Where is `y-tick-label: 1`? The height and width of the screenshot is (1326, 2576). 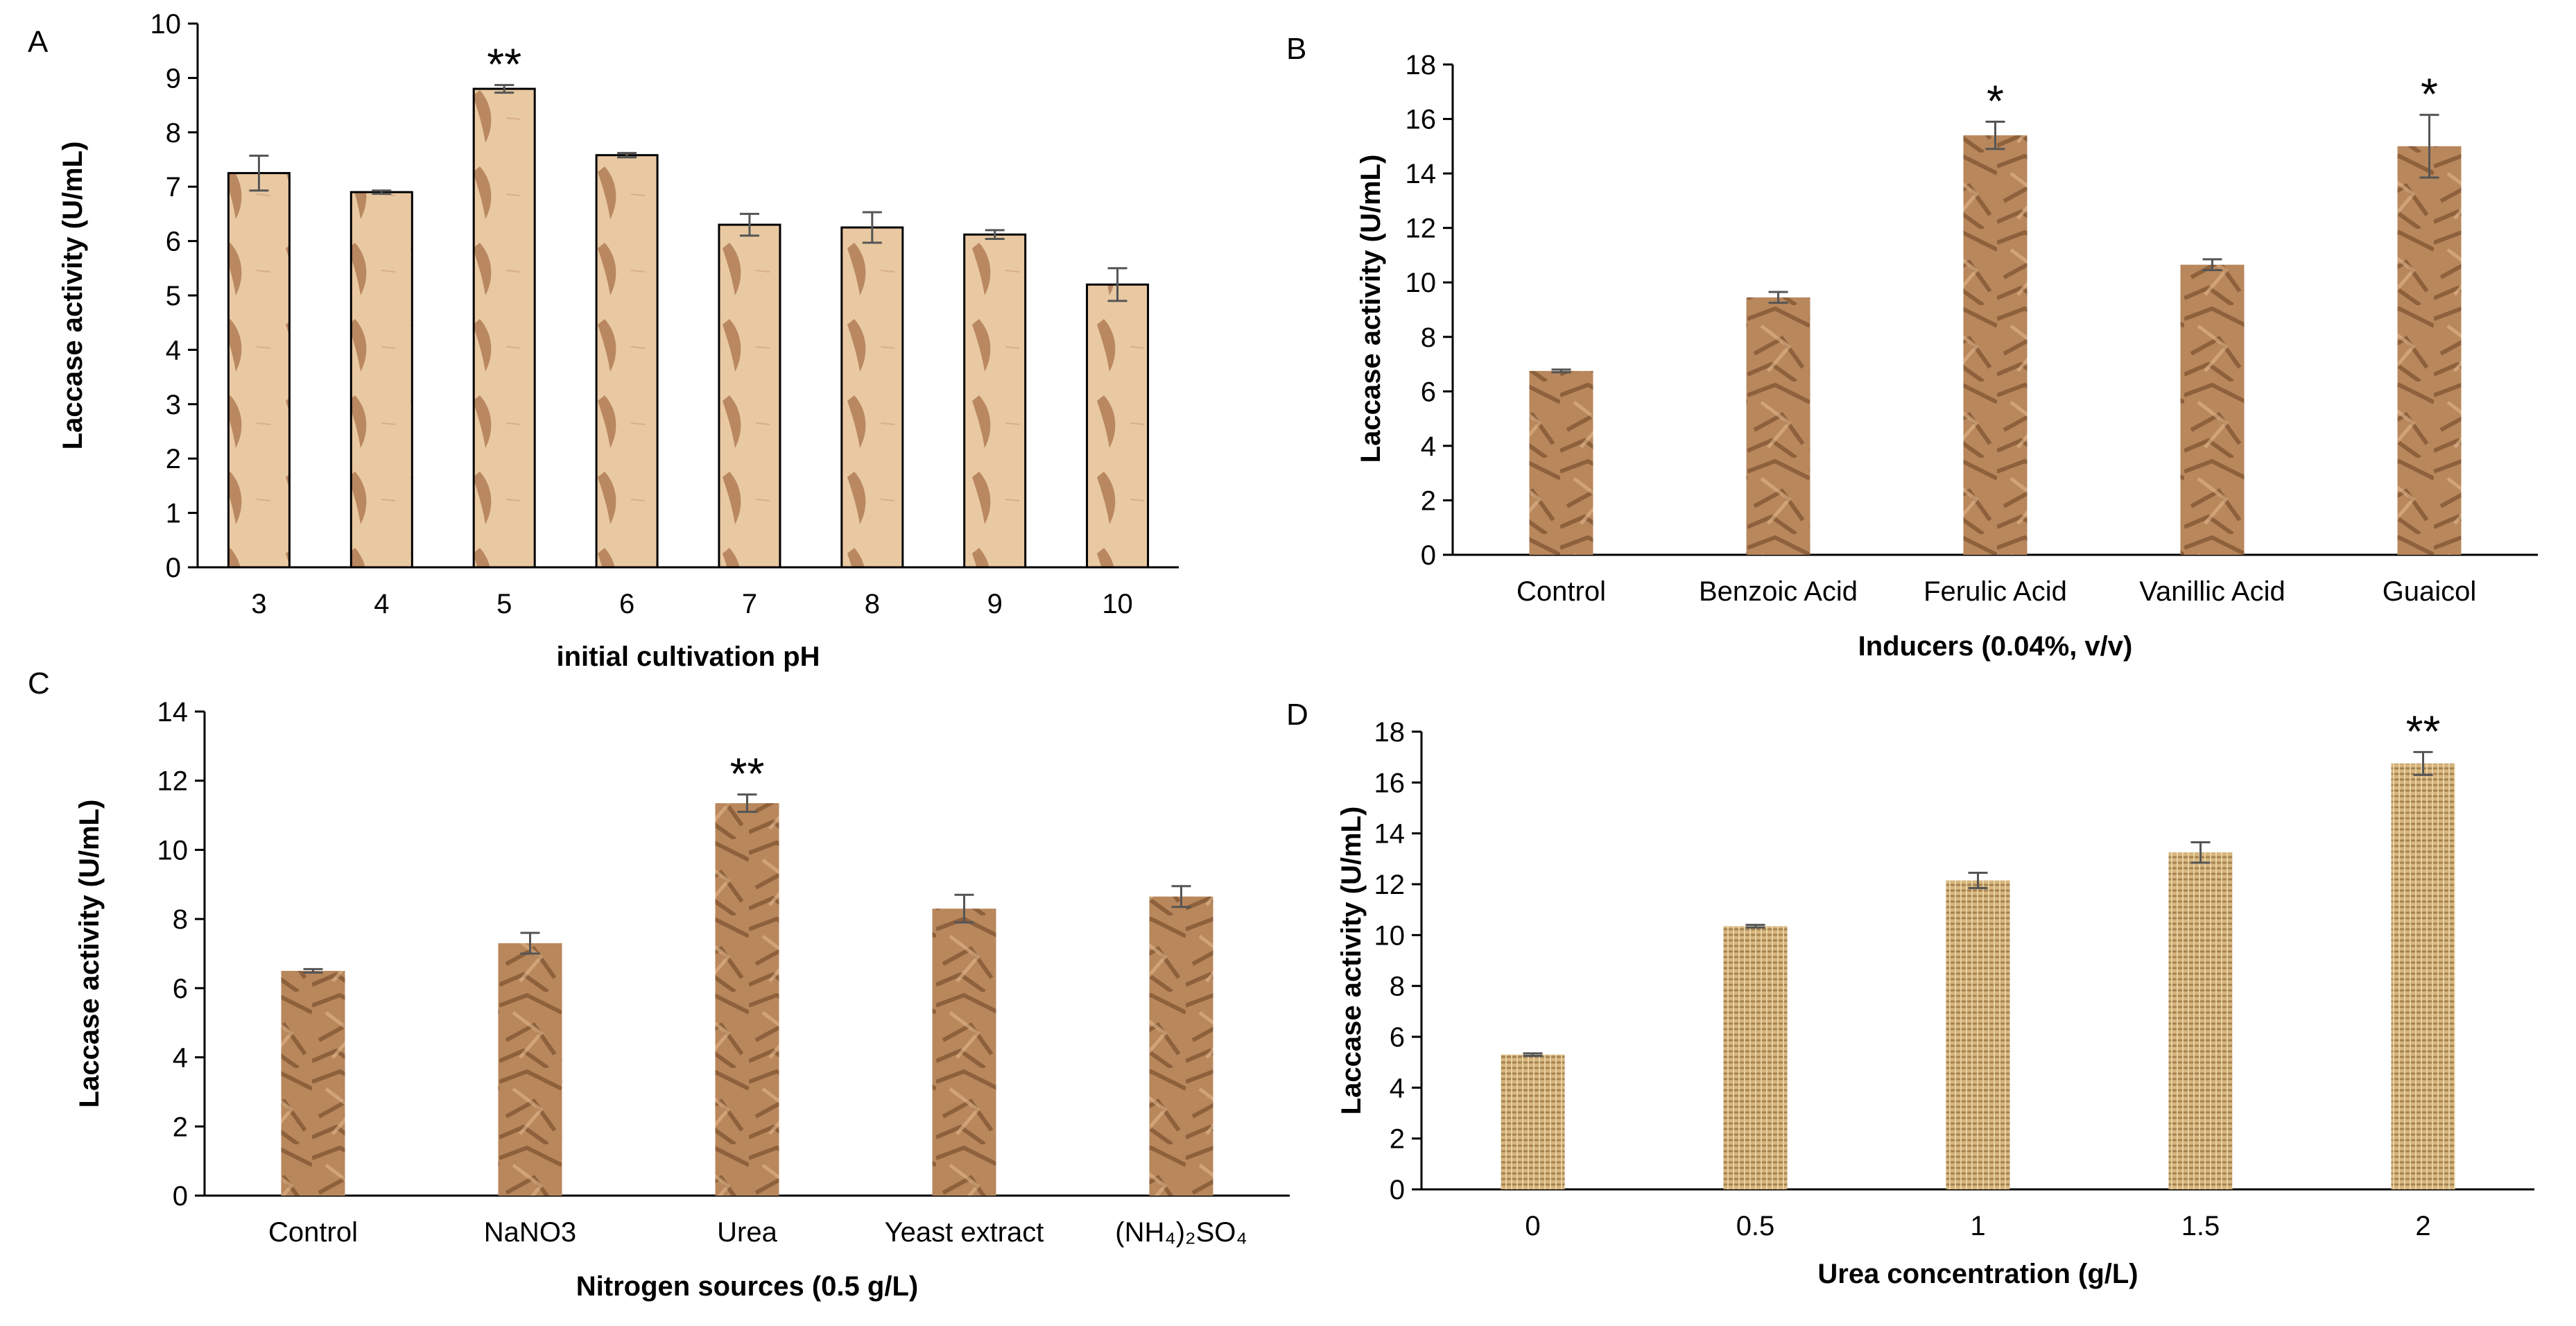
y-tick-label: 1 is located at coordinates (173, 514).